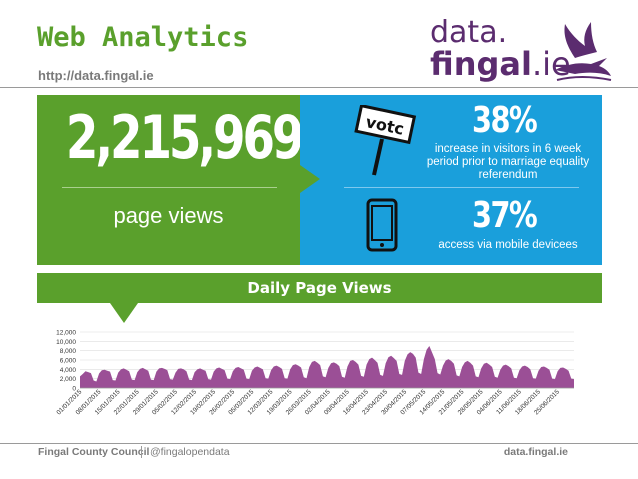 This screenshot has width=638, height=479. I want to click on chart-banner: Daily Page Views, so click(319, 288).